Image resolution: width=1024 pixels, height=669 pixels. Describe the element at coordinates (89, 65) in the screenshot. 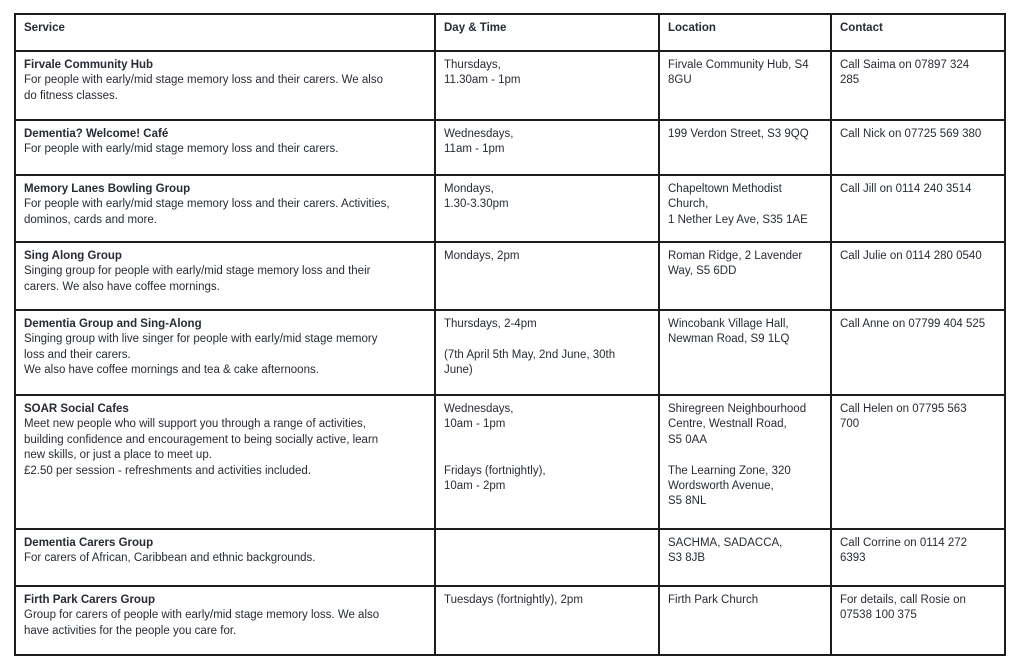

I see `service-title: Firvale Community Hub` at that location.